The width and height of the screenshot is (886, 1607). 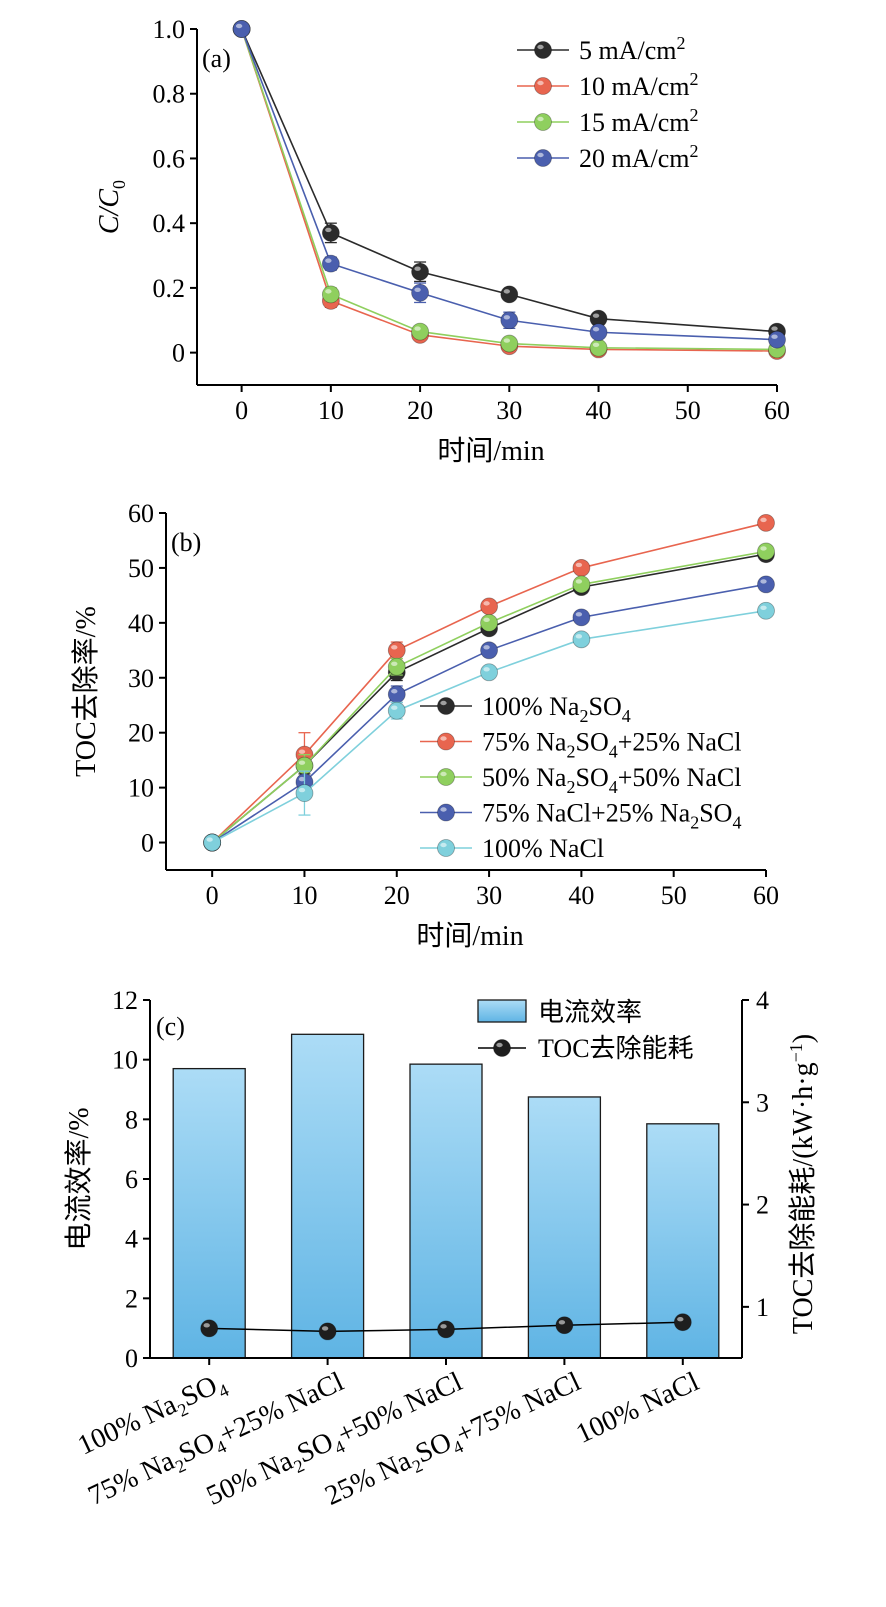 I want to click on x-tick-label: 50, so click(x=674, y=895).